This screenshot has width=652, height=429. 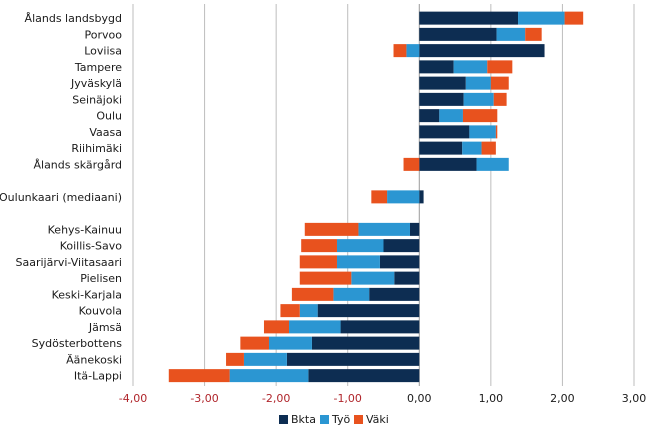 I want to click on category-label: Keski-Karjala, so click(x=87, y=294).